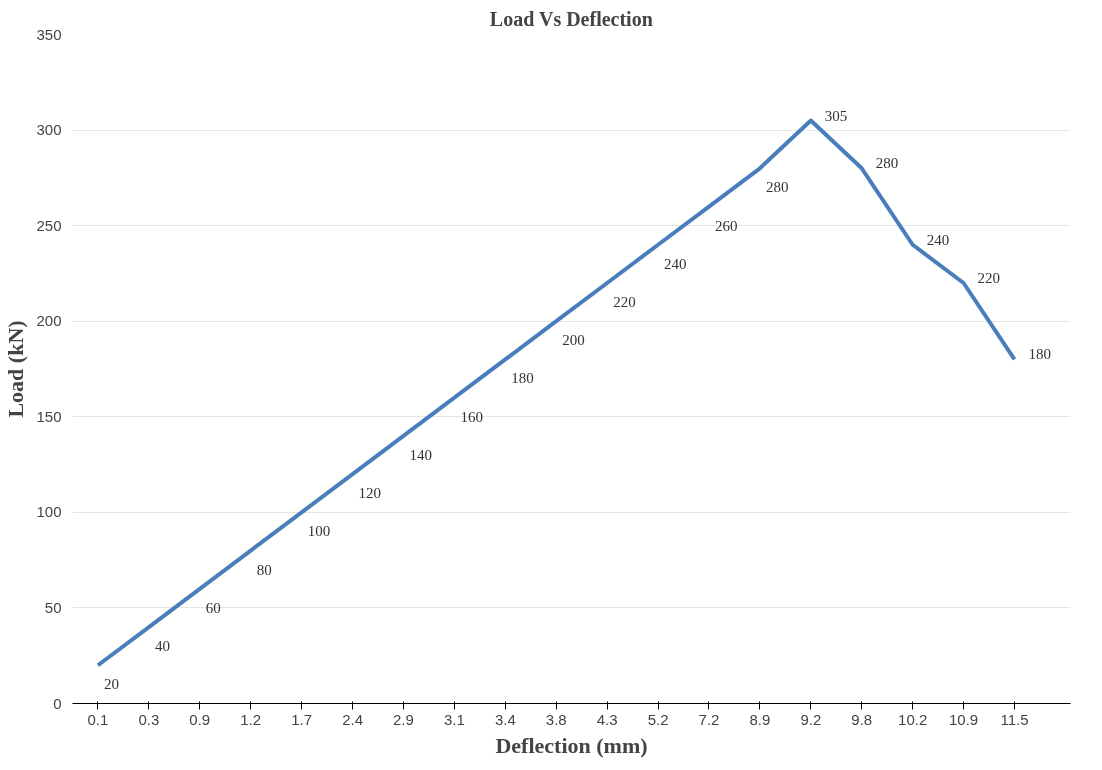 The width and height of the screenshot is (1102, 770). I want to click on x-tick-label: 5.2, so click(658, 719).